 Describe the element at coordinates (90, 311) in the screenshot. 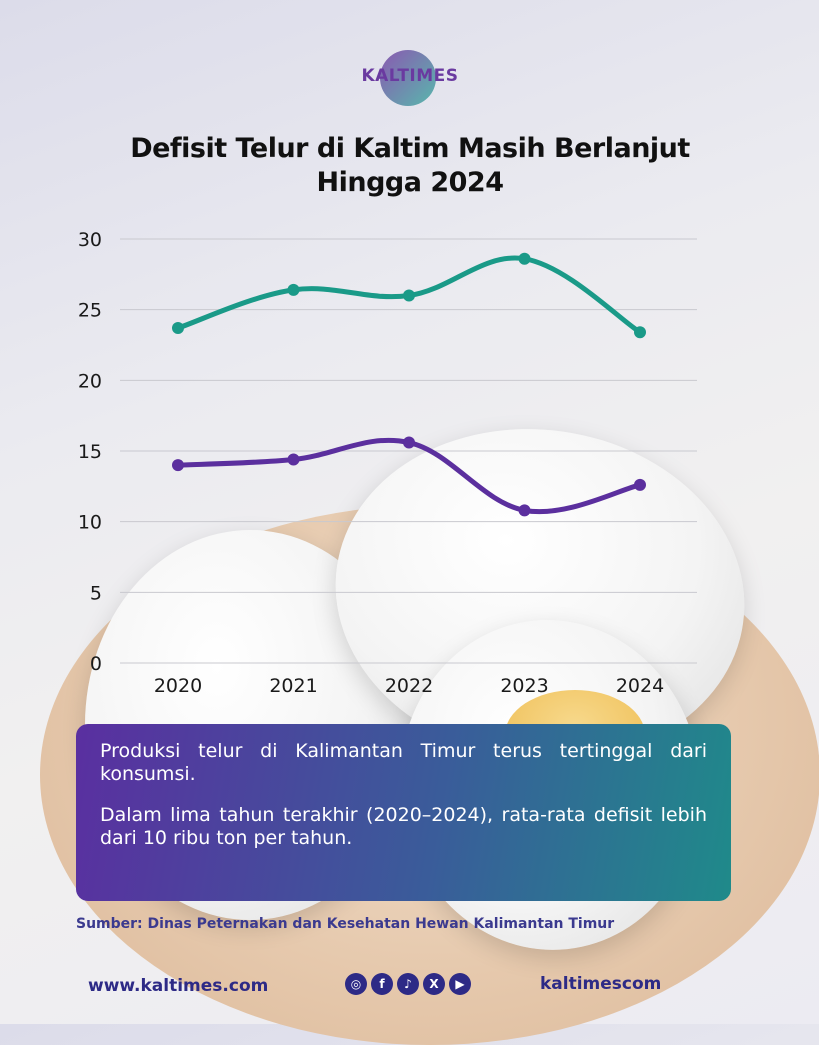

I see `y-tick-label: 25` at that location.